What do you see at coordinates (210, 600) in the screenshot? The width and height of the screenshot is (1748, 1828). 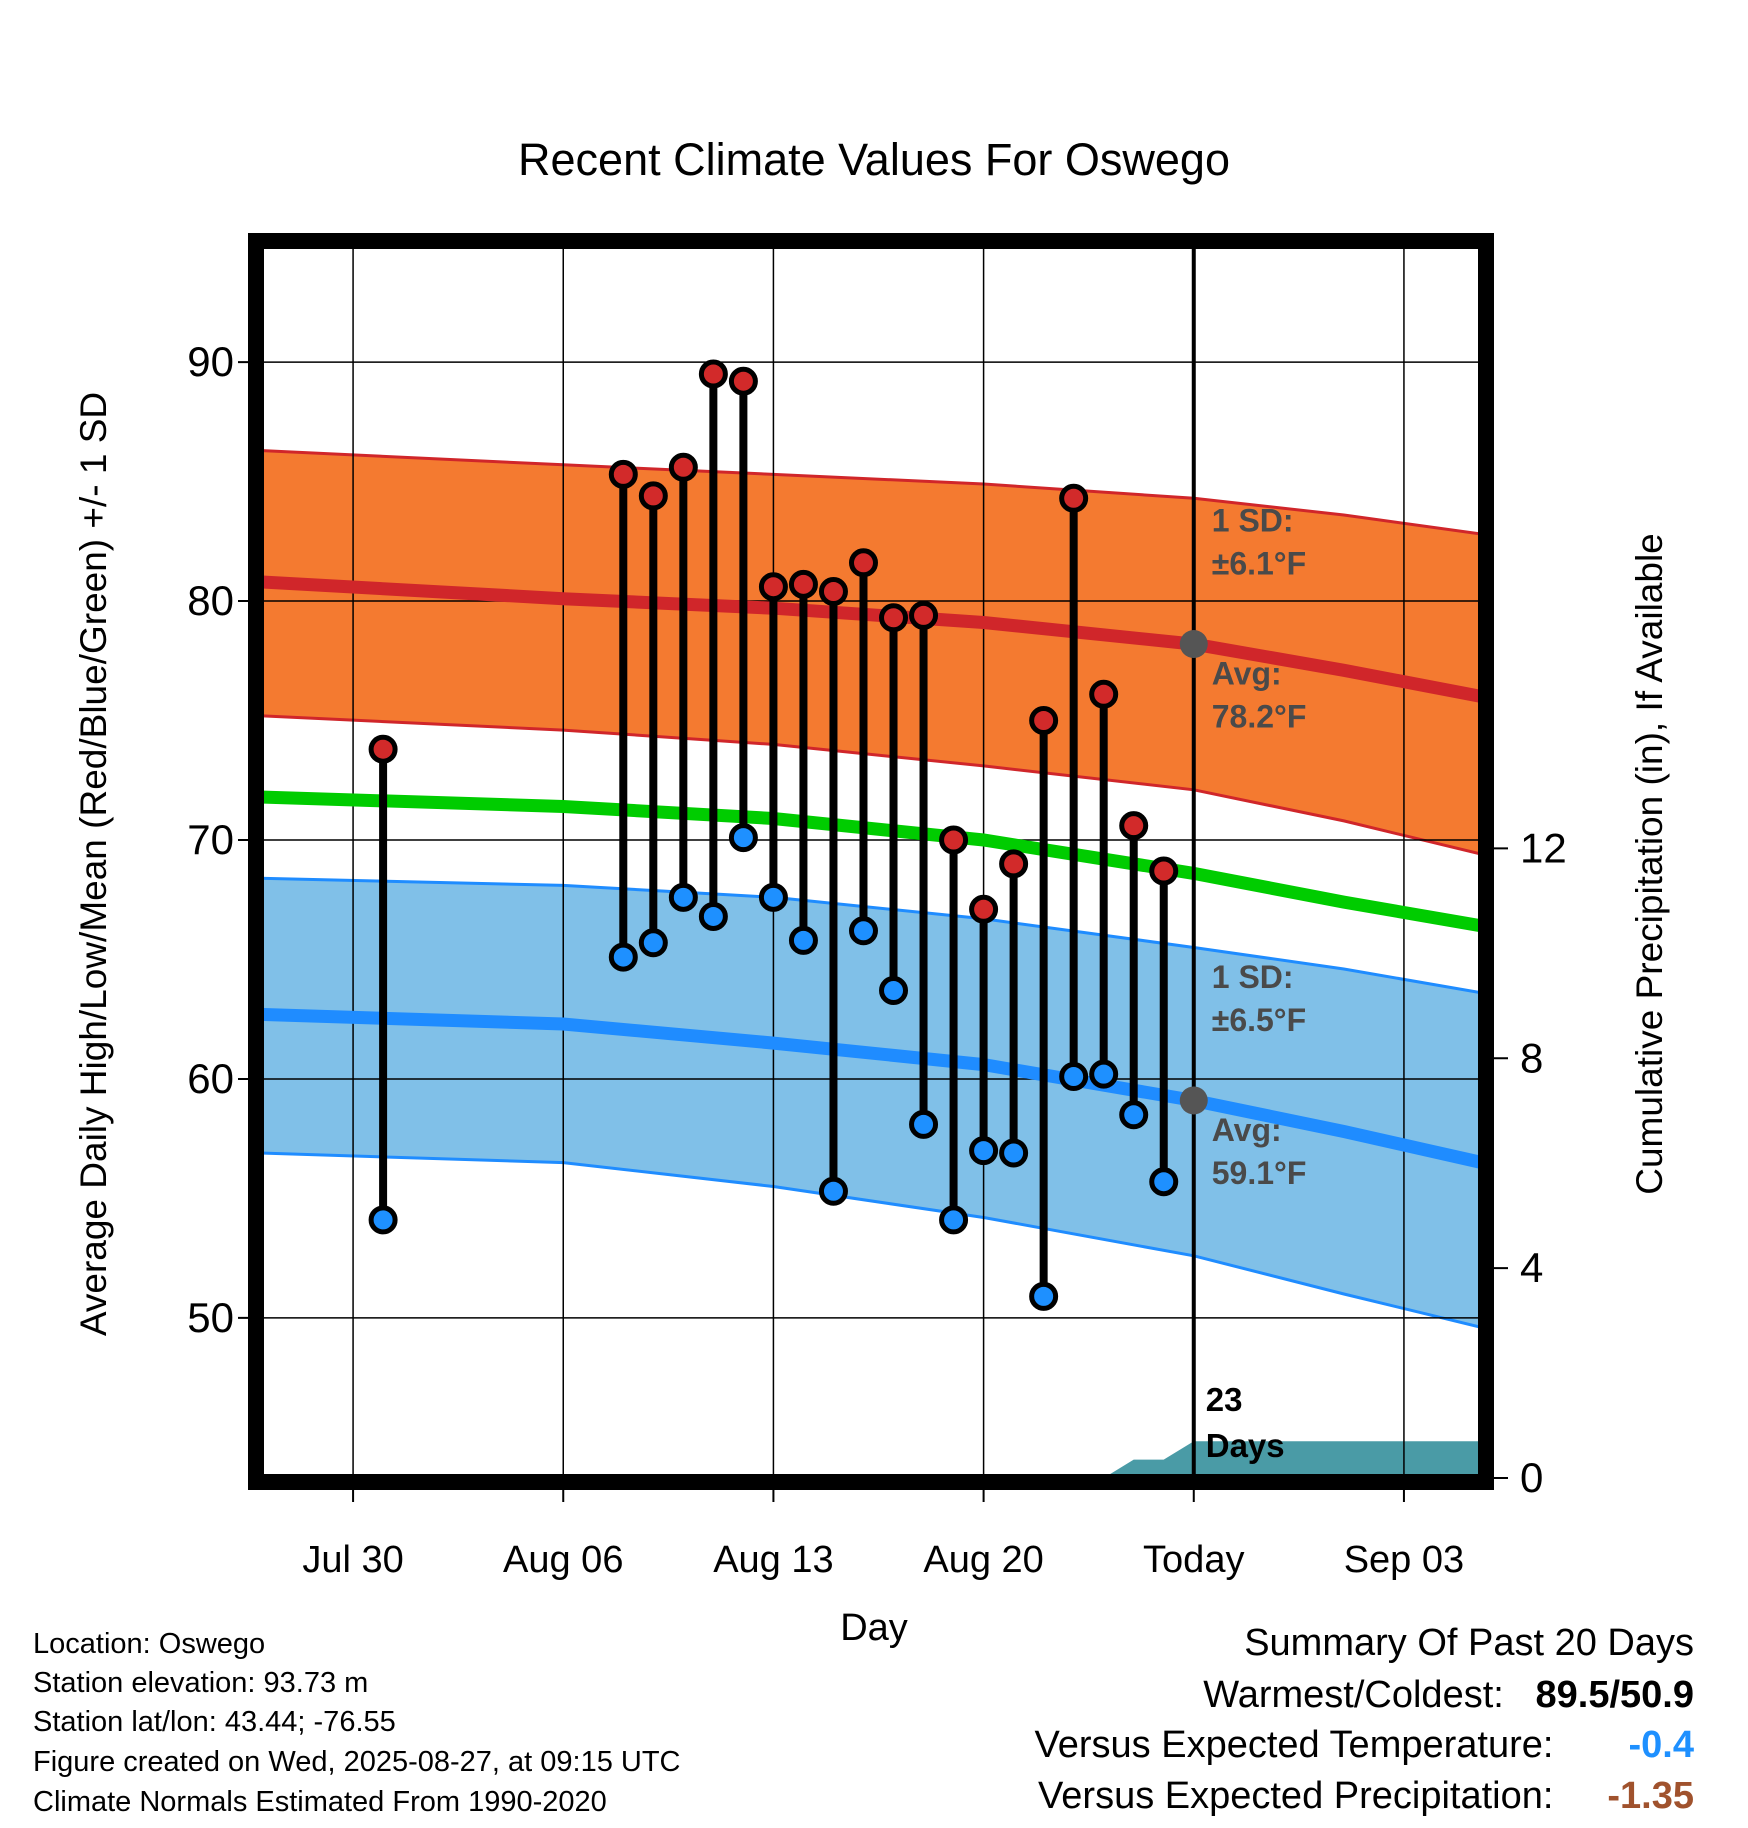 I see `y-tick-label: 80` at bounding box center [210, 600].